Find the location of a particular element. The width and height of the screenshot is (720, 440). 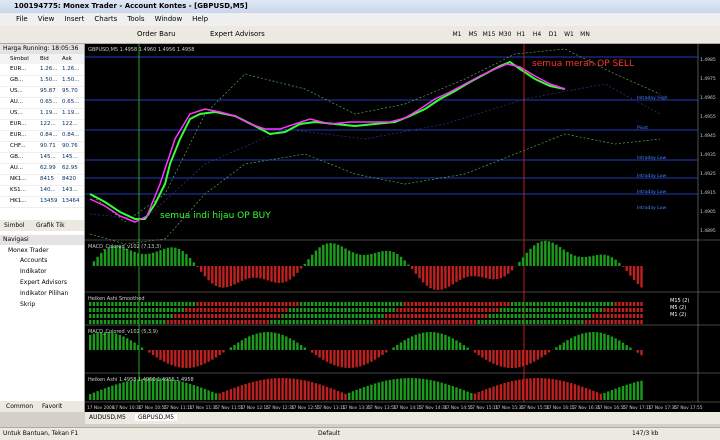

timeframe-button: M30 is located at coordinates (505, 34).